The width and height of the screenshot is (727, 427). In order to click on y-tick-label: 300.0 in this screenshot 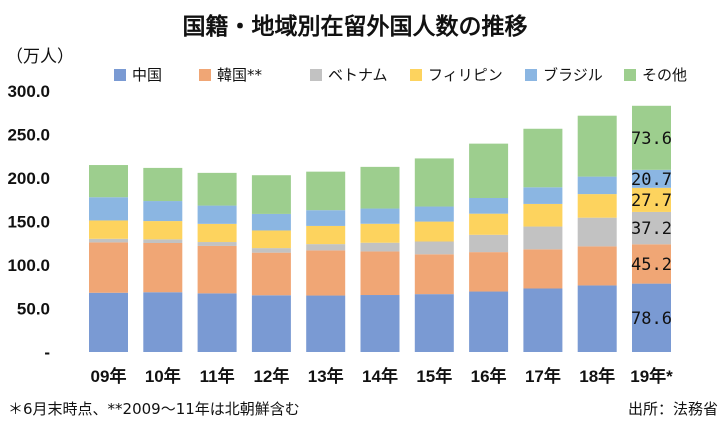, I will do `click(28, 91)`.